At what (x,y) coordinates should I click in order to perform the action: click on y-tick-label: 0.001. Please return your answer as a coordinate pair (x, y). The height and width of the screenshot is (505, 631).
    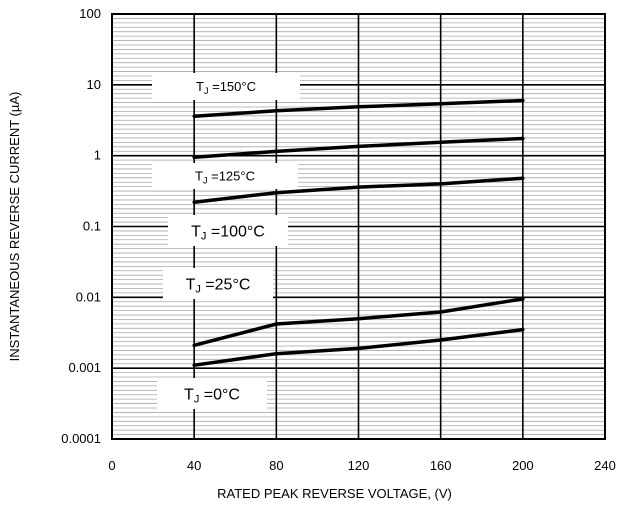
    Looking at the image, I should click on (84, 367).